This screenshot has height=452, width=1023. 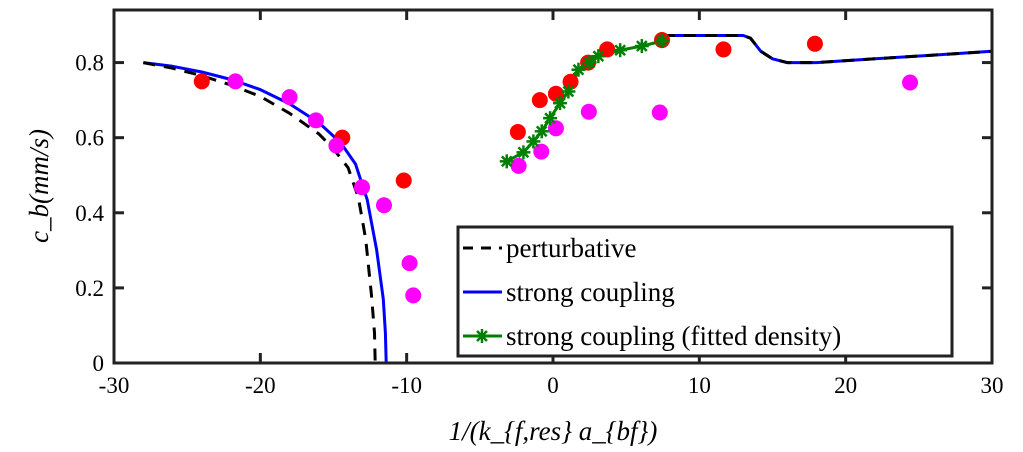 What do you see at coordinates (39, 186) in the screenshot?
I see `y-axis-label: c_b(mm/s)` at bounding box center [39, 186].